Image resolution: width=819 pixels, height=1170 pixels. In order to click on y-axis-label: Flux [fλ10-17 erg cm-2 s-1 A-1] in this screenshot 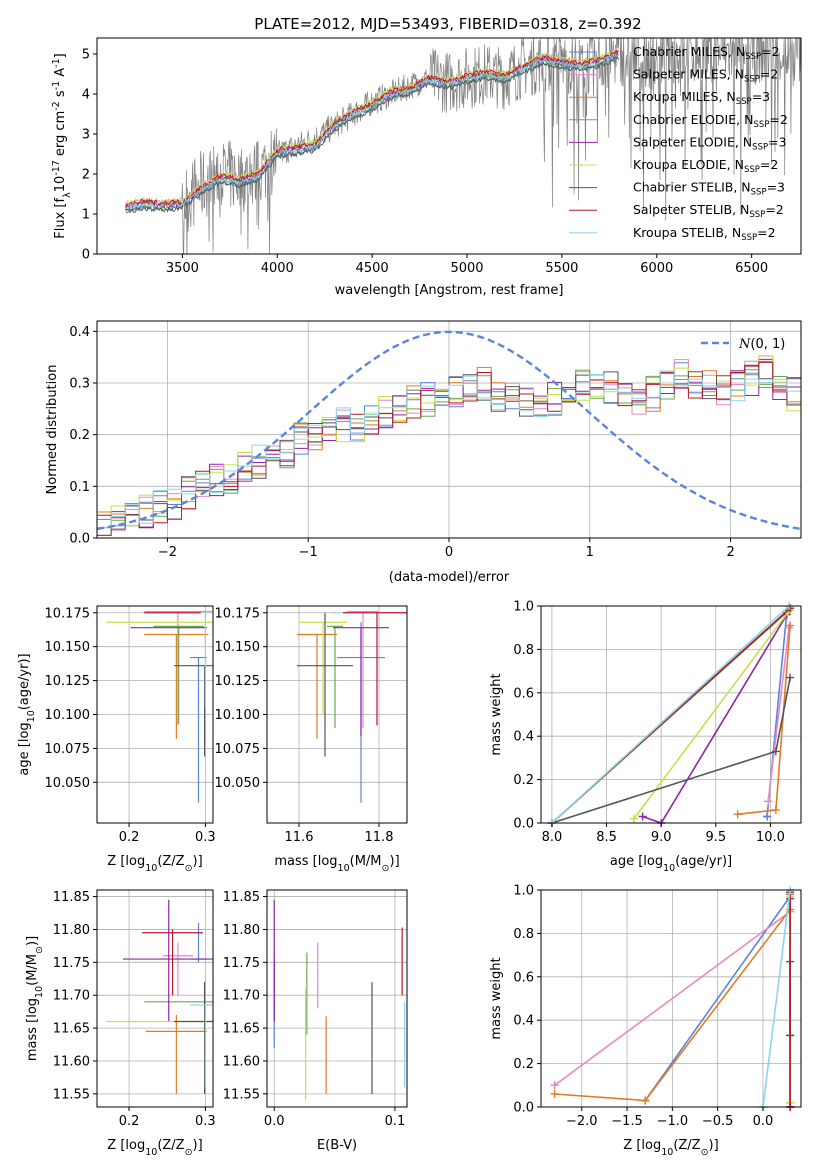, I will do `click(62, 145)`.